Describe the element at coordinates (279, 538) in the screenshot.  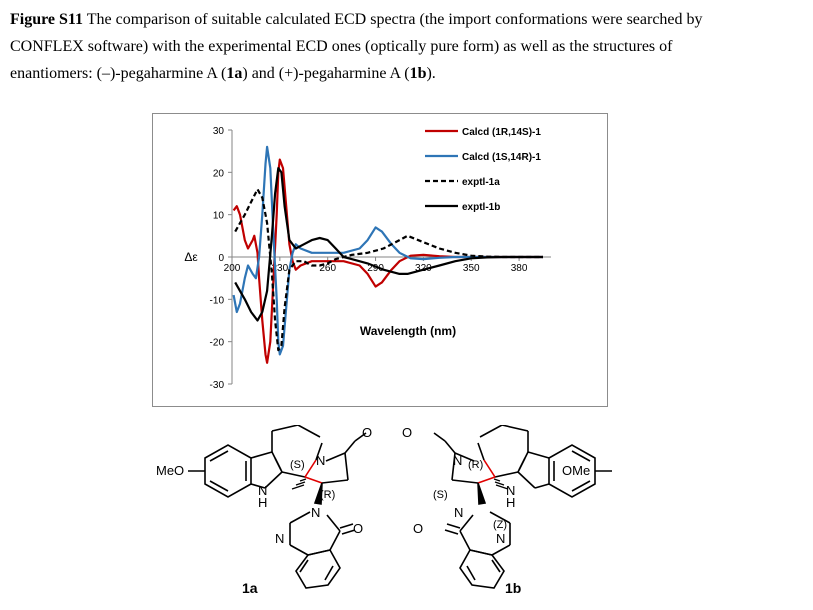
I see `quinazoline-n2-label: N` at that location.